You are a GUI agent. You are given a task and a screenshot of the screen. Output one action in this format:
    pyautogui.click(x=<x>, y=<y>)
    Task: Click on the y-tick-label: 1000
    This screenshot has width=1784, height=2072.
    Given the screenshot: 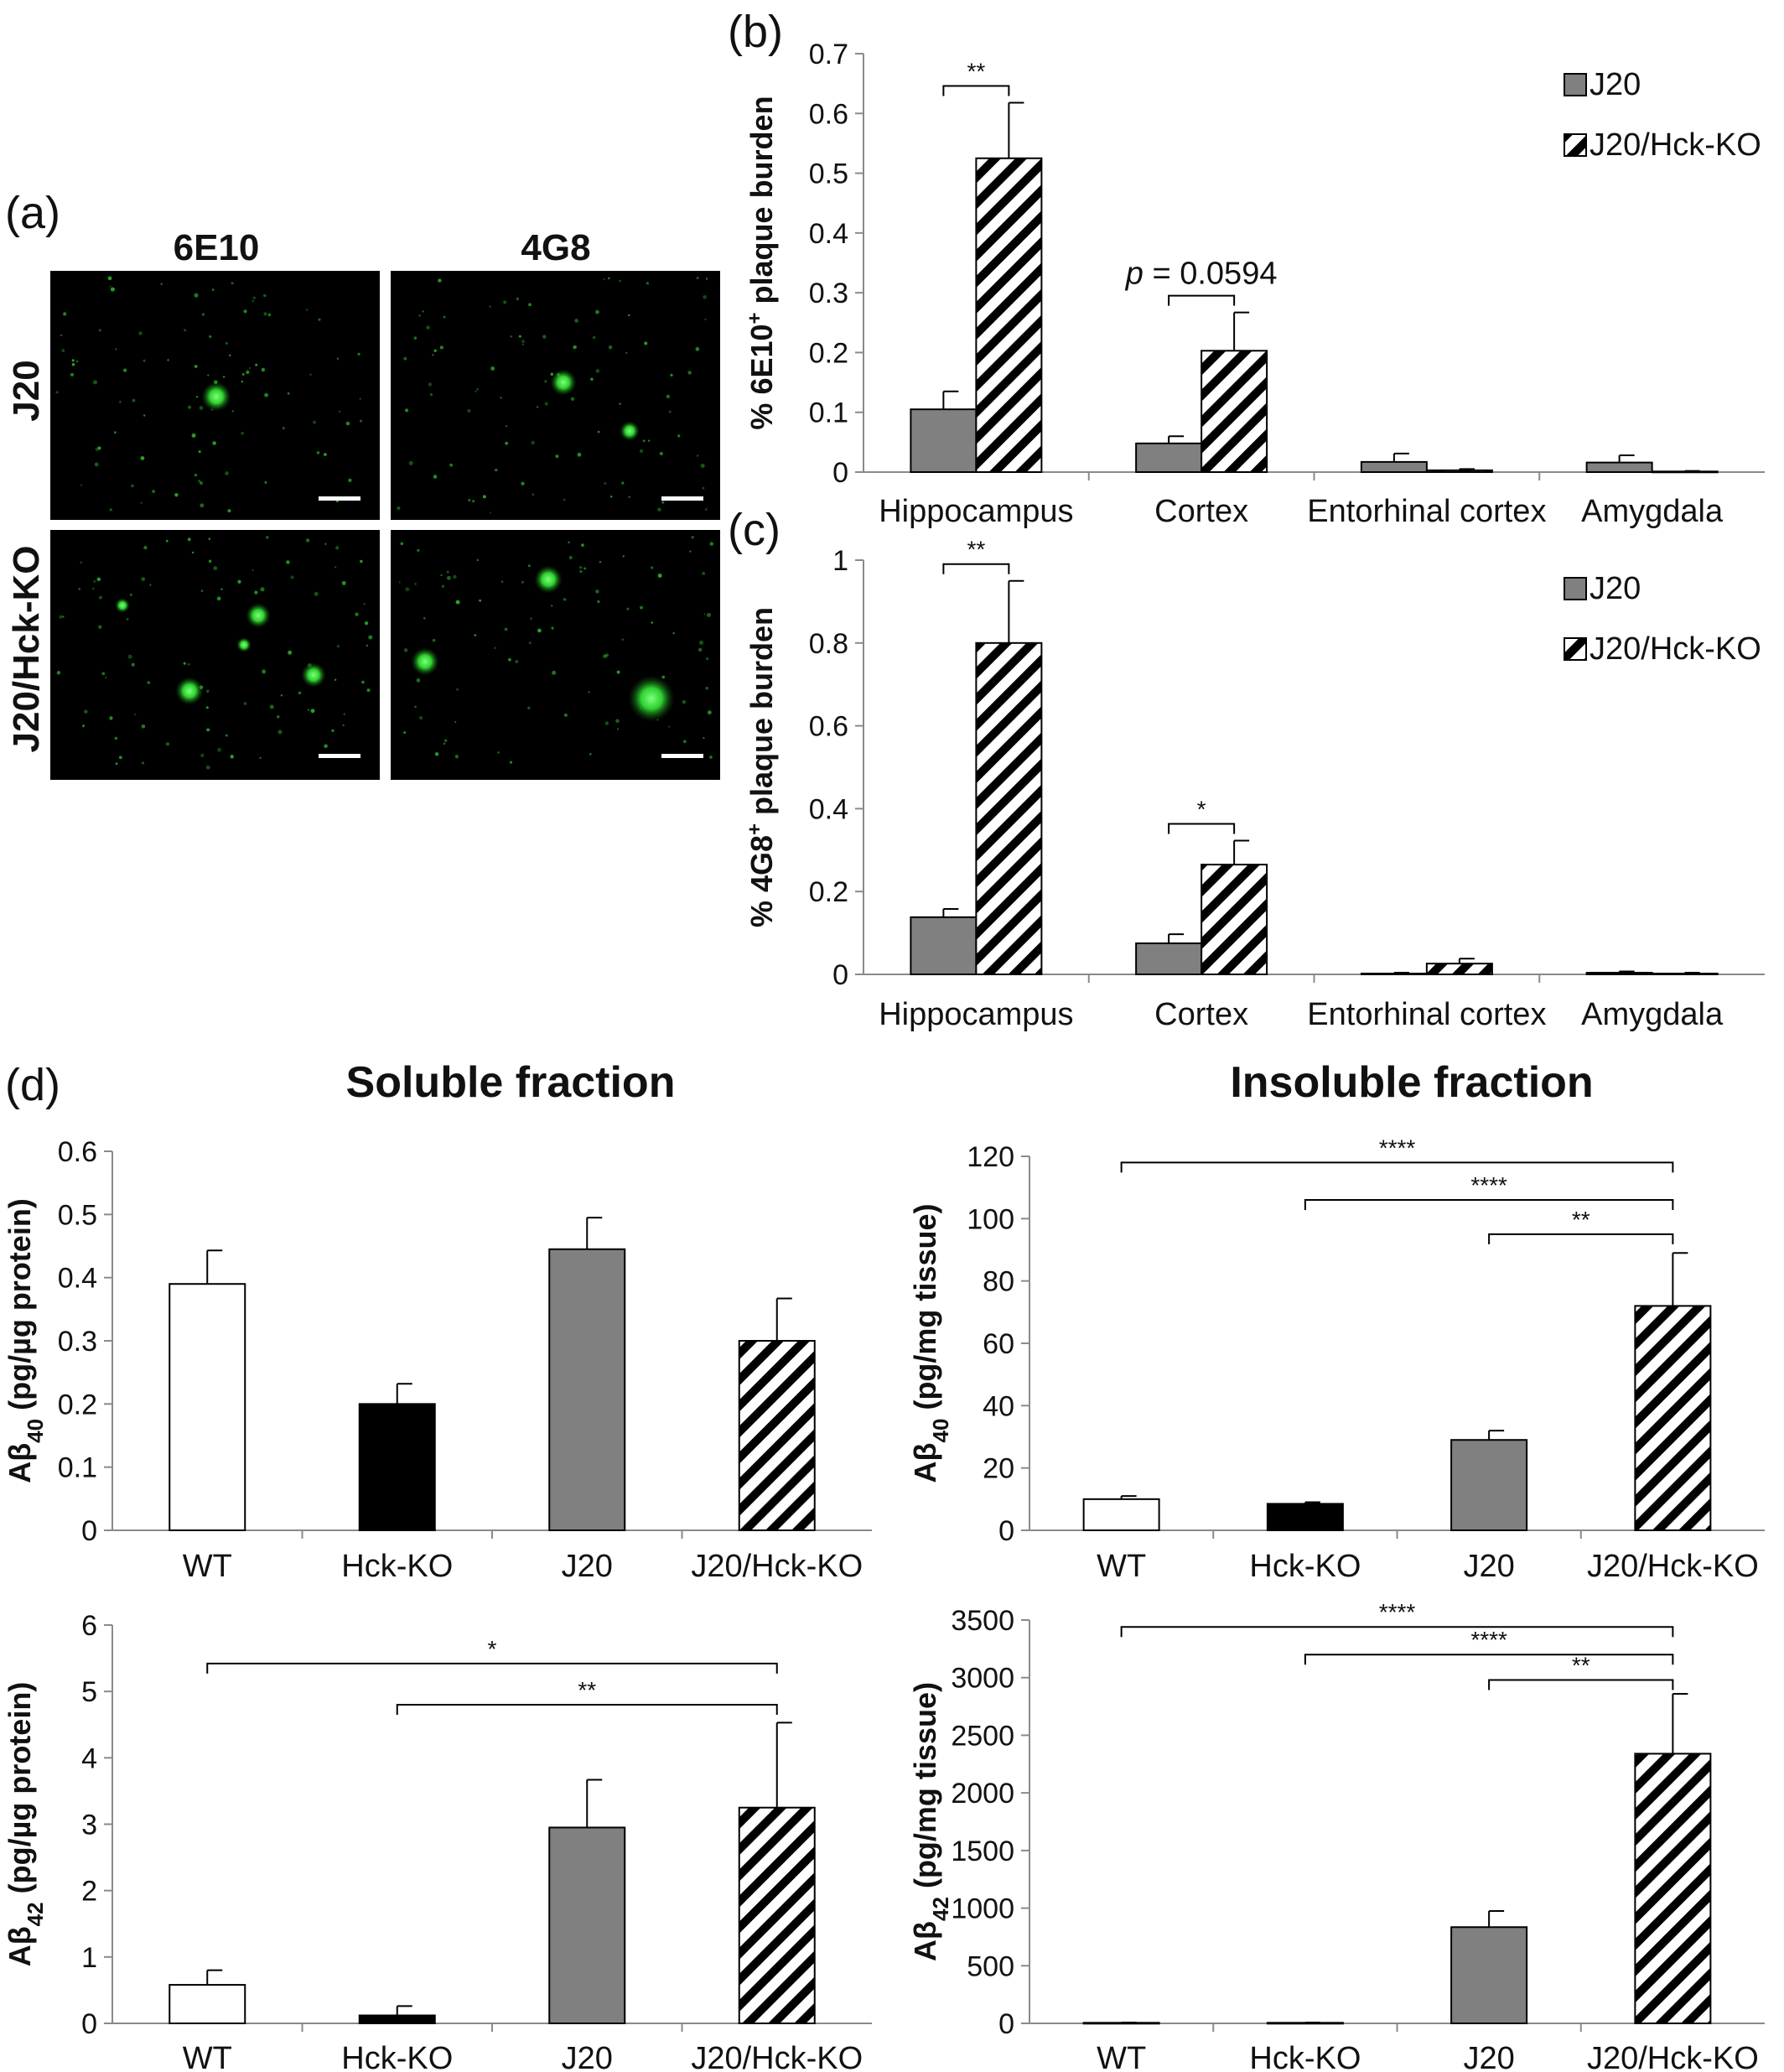 What is the action you would take?
    pyautogui.click(x=982, y=1909)
    